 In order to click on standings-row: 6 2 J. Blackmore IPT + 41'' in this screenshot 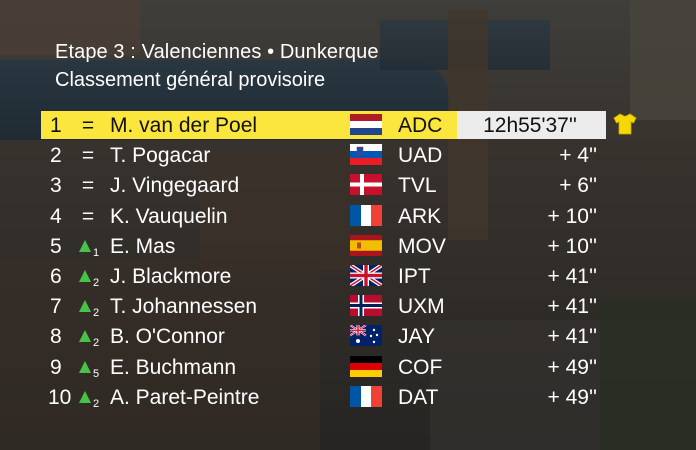, I will do `click(348, 276)`.